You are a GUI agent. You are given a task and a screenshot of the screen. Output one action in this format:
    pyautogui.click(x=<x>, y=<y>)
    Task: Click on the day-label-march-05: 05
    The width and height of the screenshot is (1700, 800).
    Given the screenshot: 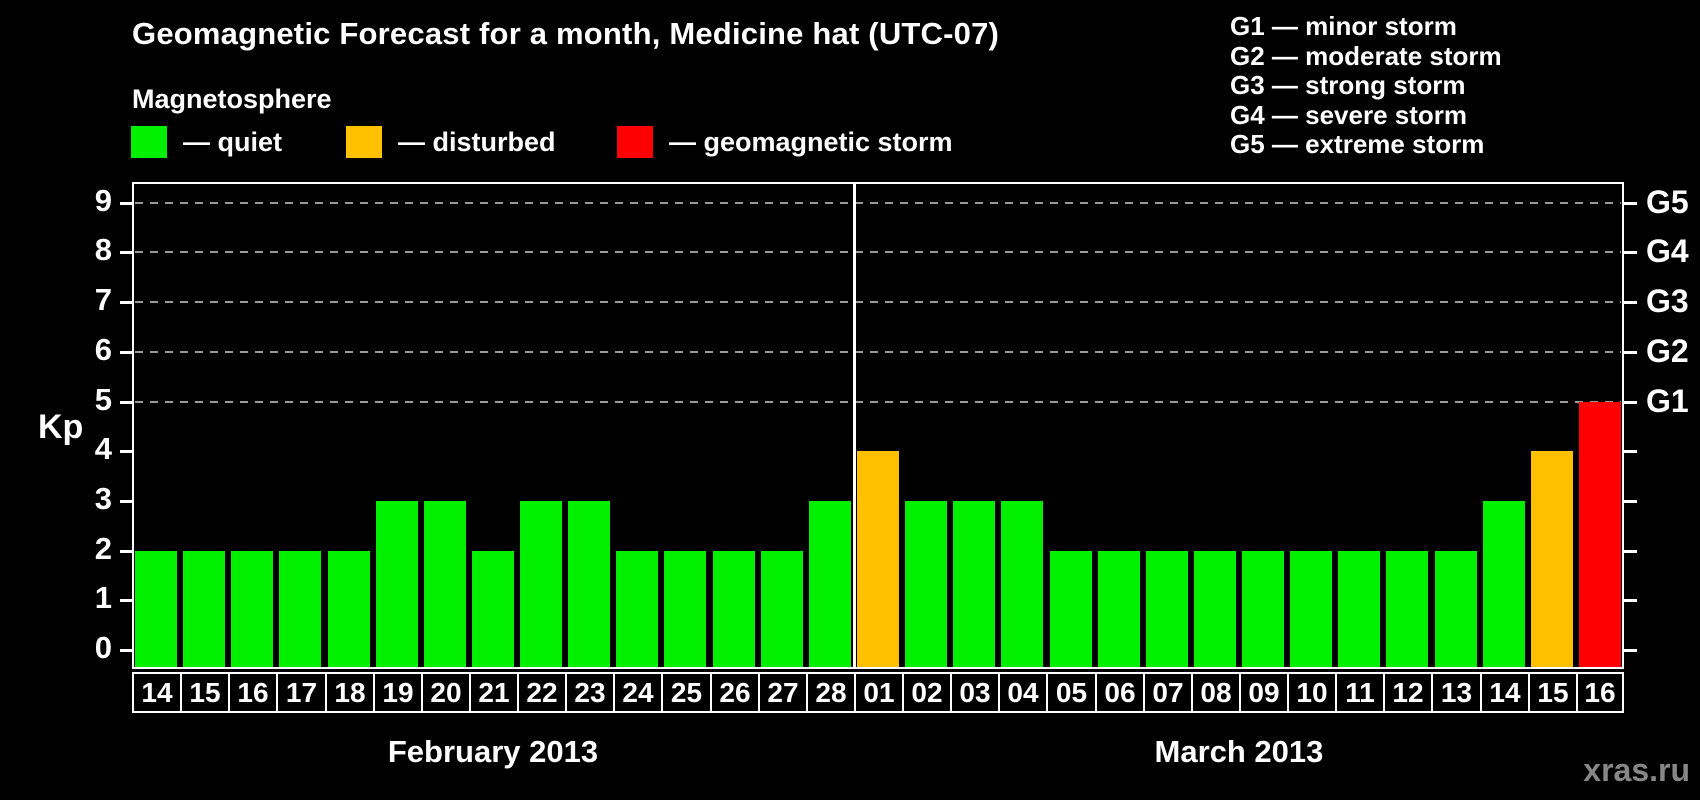 What is the action you would take?
    pyautogui.click(x=1071, y=692)
    